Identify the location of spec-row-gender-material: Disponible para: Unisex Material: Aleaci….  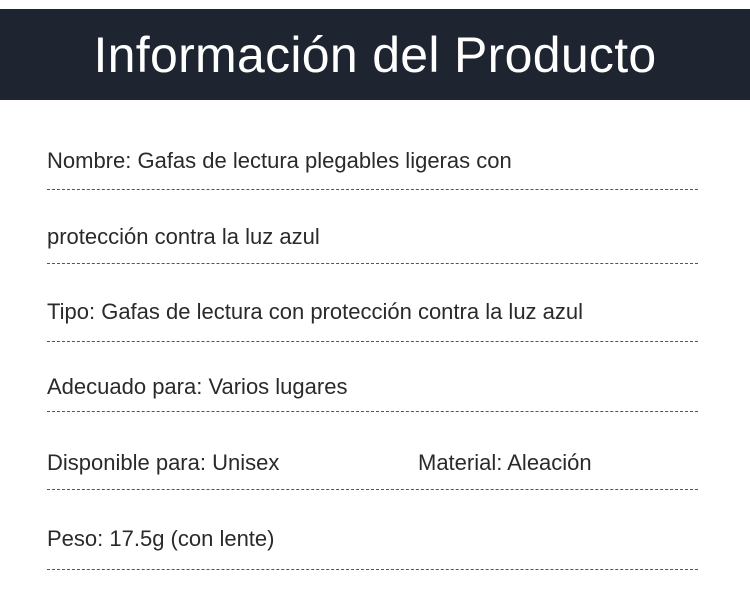
(372, 463).